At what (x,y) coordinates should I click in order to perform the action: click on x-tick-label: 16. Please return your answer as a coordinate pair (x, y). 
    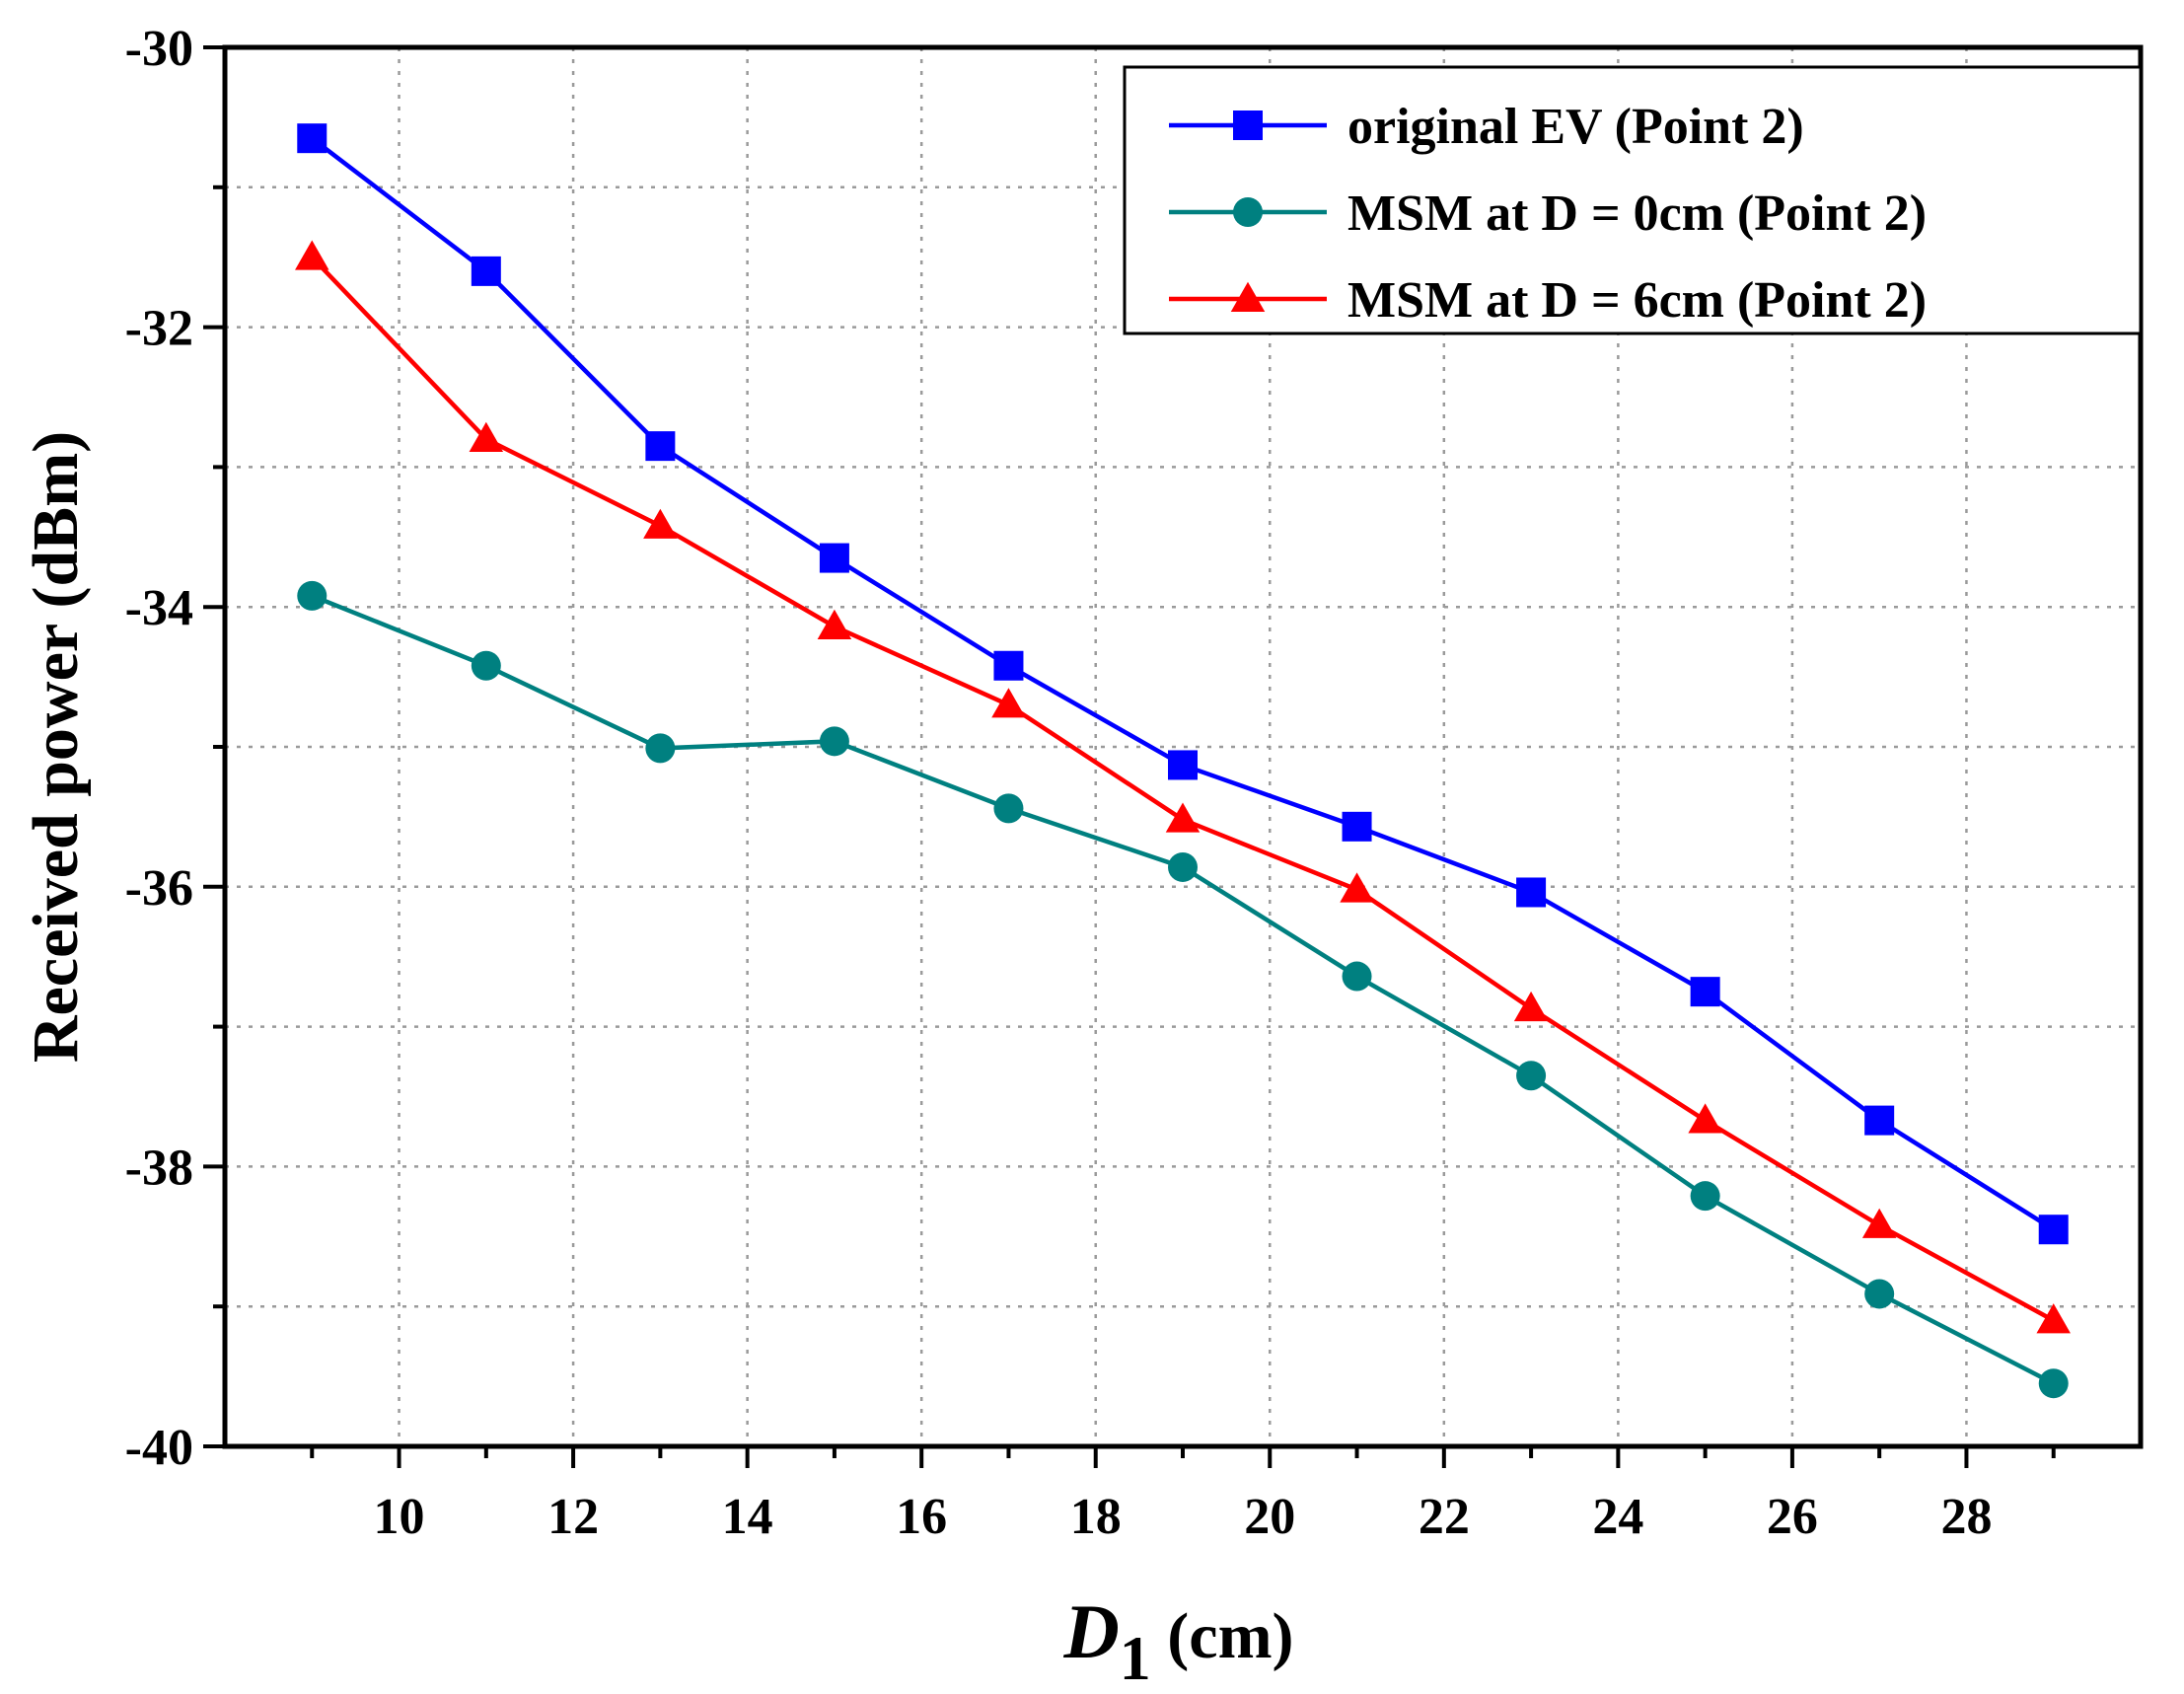
    Looking at the image, I should click on (921, 1517).